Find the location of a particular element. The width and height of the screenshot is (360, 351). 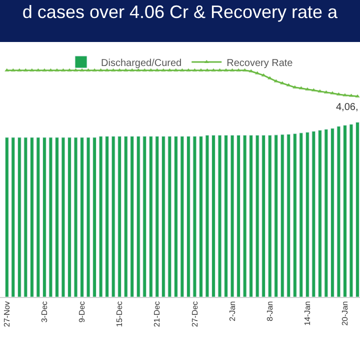

x-tick-label: 8-Jan is located at coordinates (269, 311).